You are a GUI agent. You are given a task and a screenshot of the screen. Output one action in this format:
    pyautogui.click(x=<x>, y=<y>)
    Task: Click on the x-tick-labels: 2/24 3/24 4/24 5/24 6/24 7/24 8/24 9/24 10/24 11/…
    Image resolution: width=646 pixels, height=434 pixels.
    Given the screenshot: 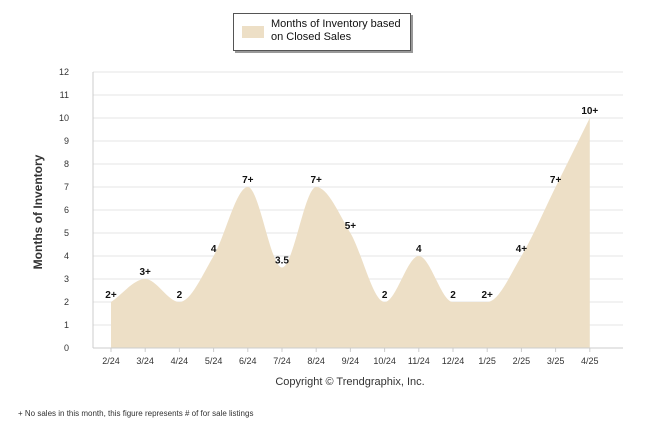 What is the action you would take?
    pyautogui.click(x=350, y=357)
    